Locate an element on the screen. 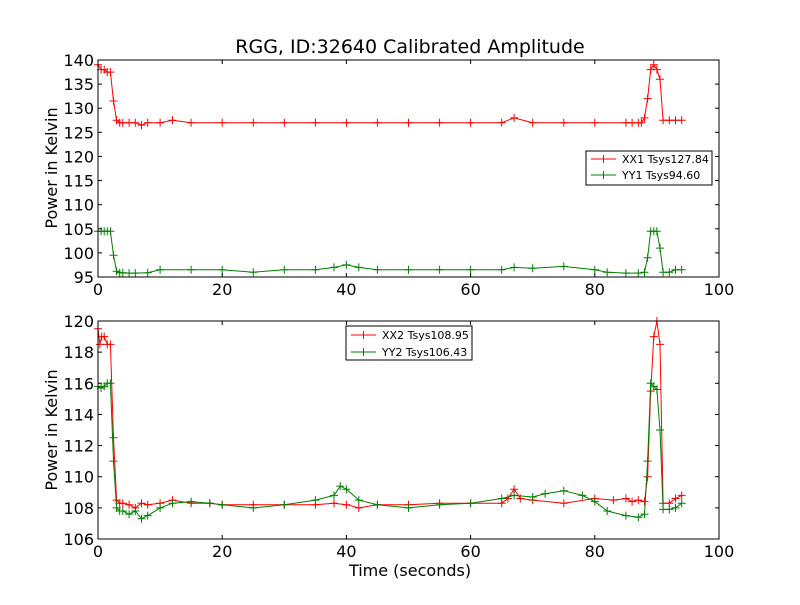 The image size is (800, 605). top-y-tick-label: 95 is located at coordinates (84, 277).